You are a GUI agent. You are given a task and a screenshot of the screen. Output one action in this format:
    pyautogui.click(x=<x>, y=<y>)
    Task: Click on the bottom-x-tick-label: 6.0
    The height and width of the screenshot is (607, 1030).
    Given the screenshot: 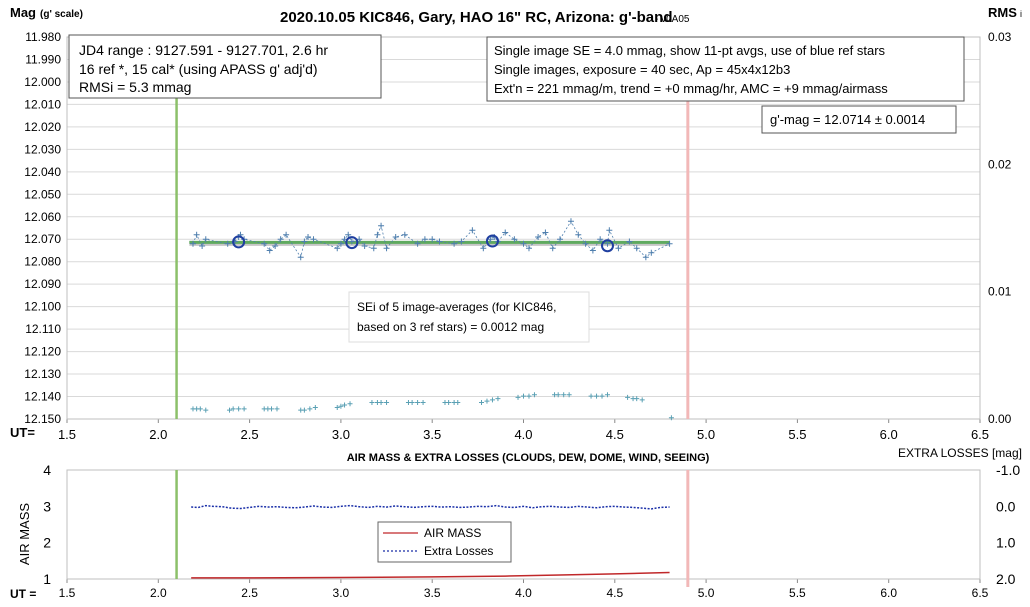 What is the action you would take?
    pyautogui.click(x=888, y=593)
    